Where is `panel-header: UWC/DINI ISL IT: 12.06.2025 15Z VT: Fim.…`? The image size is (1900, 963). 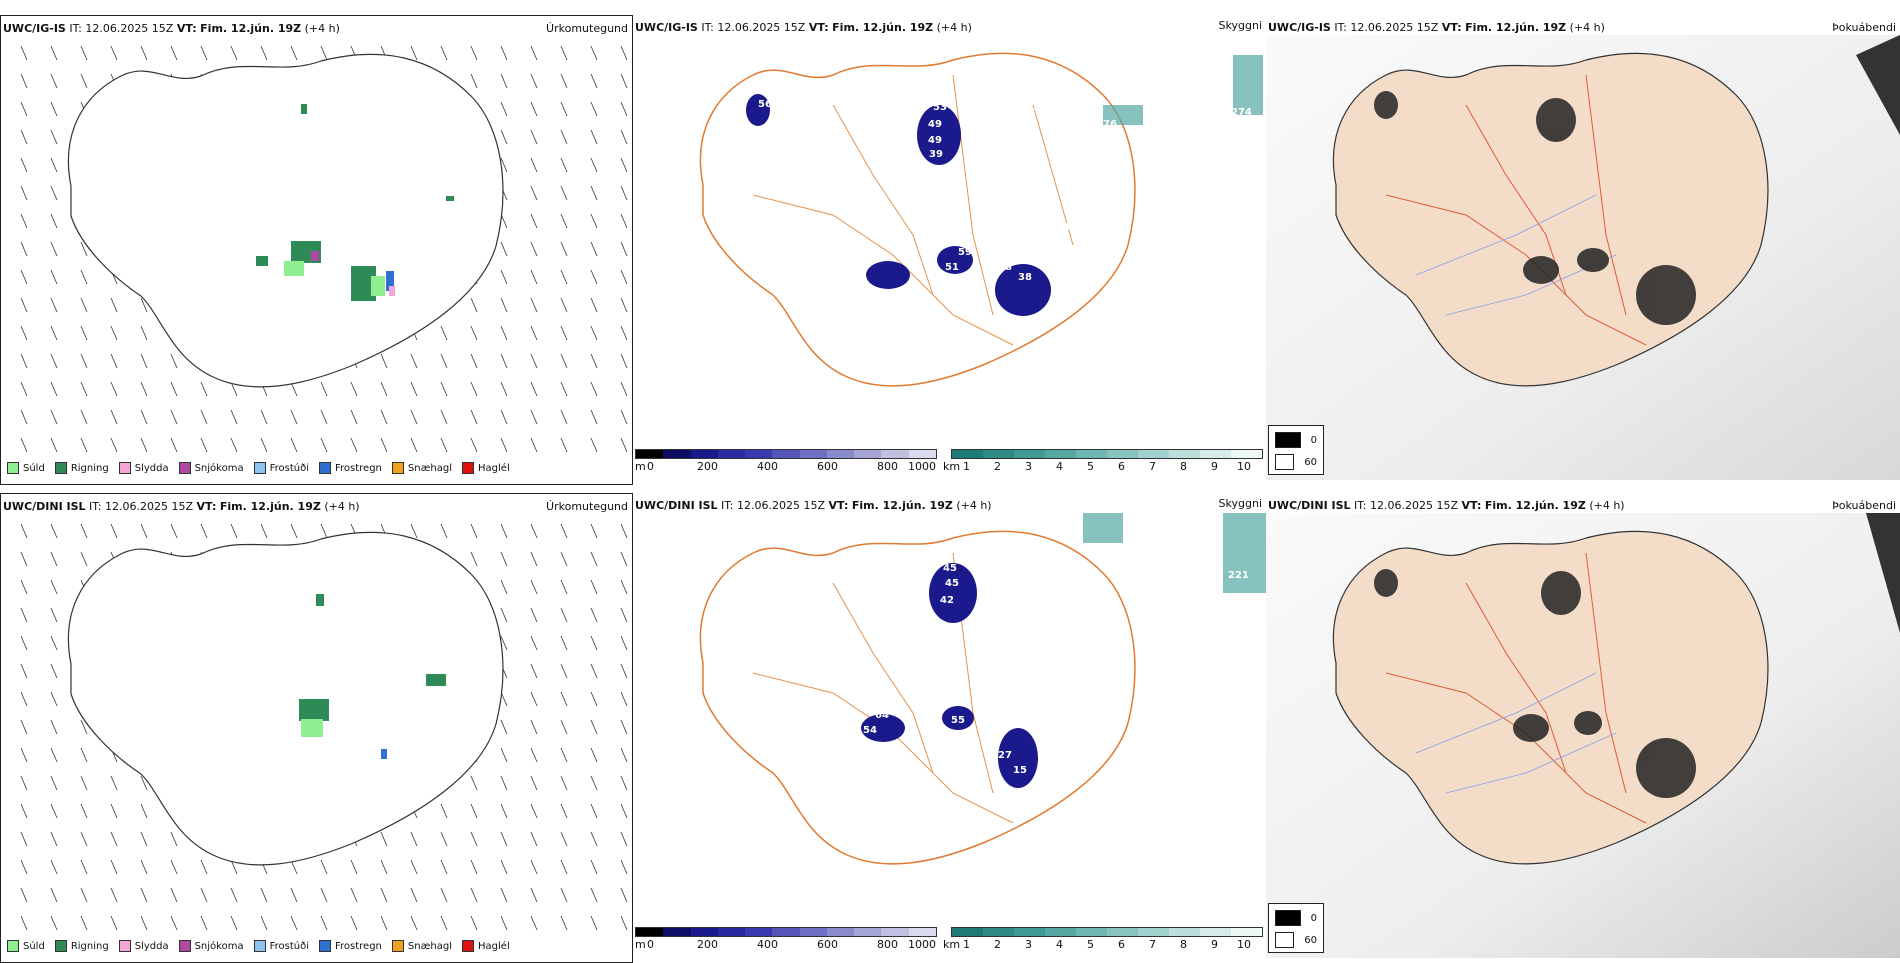
panel-header: UWC/DINI ISL IT: 12.06.2025 15Z VT: Fim.… is located at coordinates (1446, 505).